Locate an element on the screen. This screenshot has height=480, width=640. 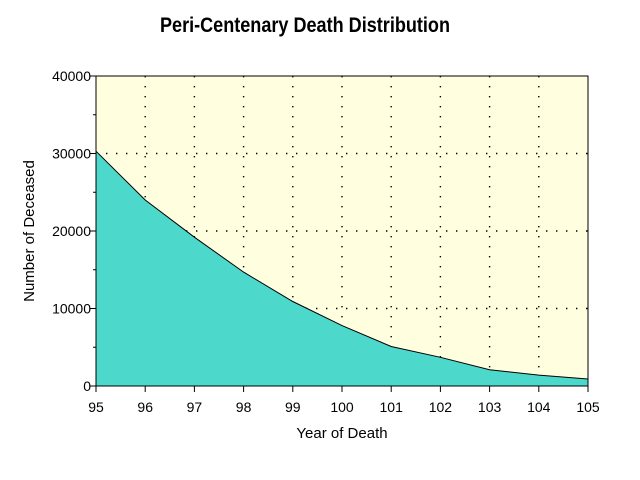
x-tick-label: 96 is located at coordinates (145, 407).